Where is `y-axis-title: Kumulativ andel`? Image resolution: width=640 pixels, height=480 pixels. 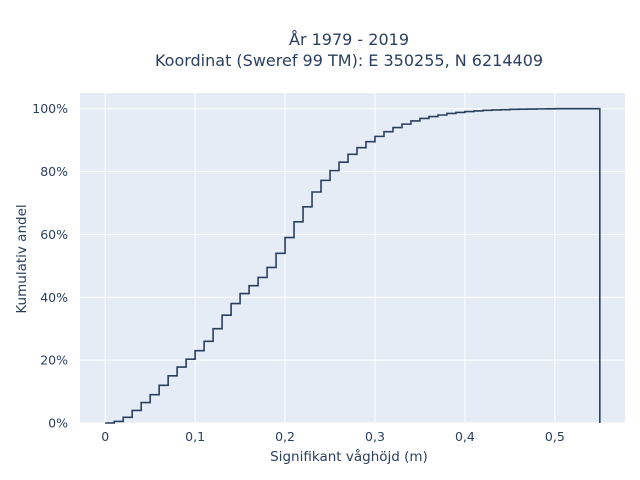 y-axis-title: Kumulativ andel is located at coordinates (22, 258).